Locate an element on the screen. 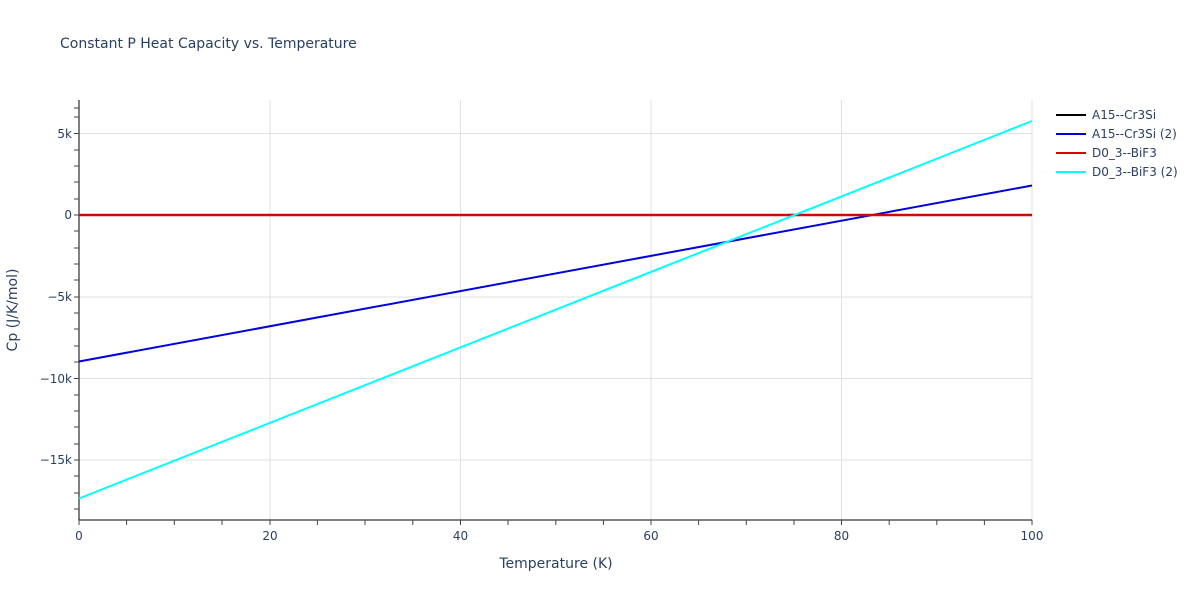  x-axis-title: Temperature (K) is located at coordinates (555, 564).